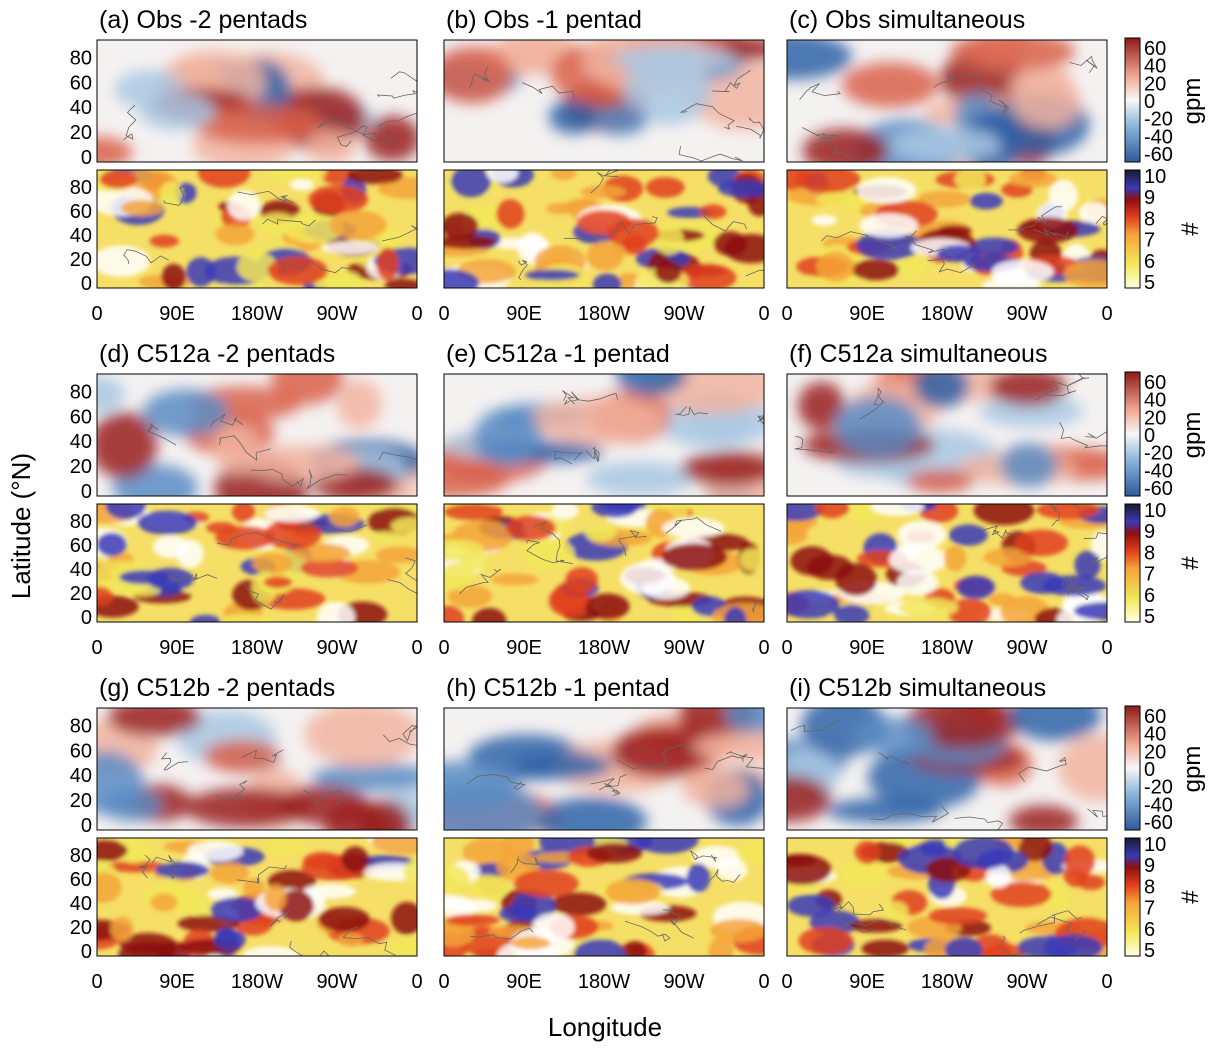 This screenshot has height=1057, width=1211. I want to click on colorbar-tick-label: 8, so click(1149, 887).